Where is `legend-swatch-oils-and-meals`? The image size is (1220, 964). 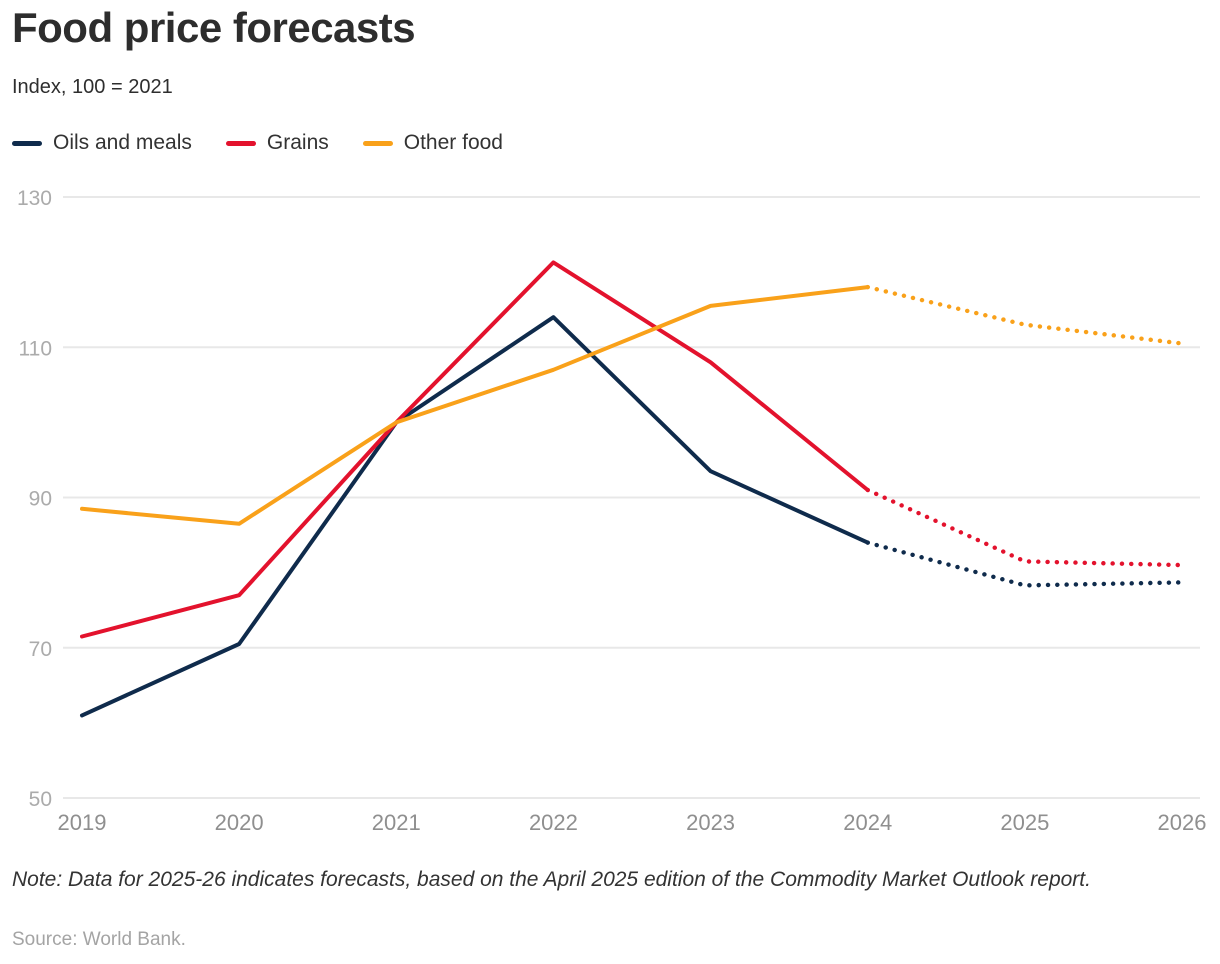 legend-swatch-oils-and-meals is located at coordinates (27, 143).